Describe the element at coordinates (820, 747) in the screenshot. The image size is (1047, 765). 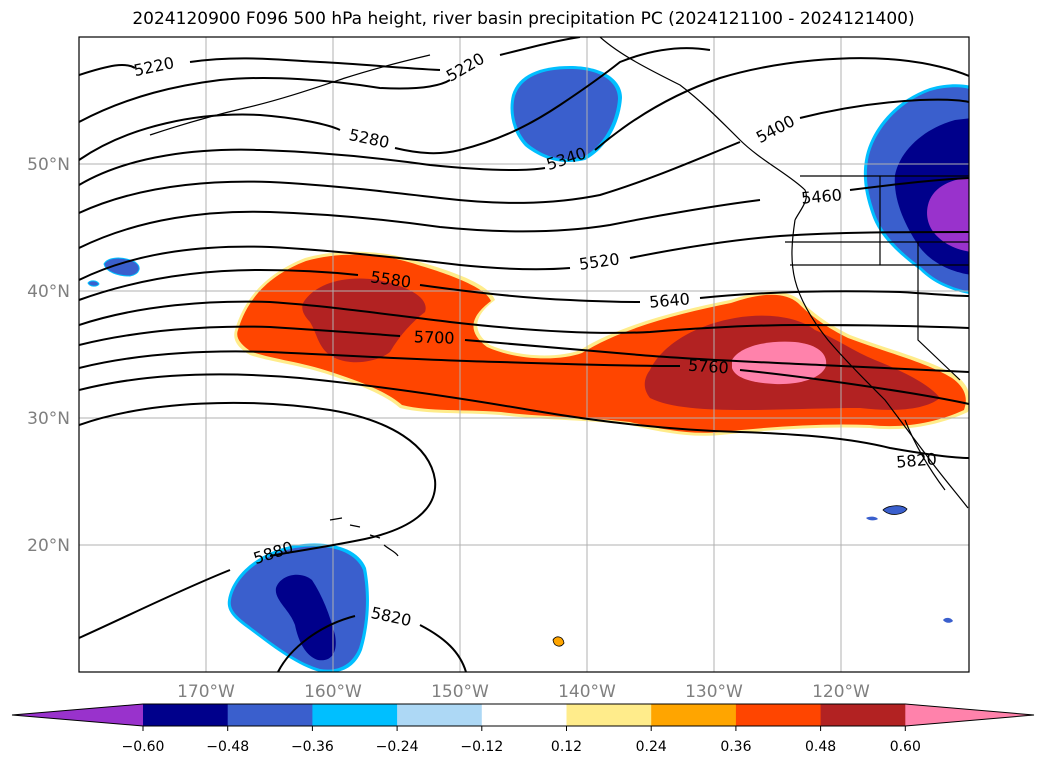
I see `colorbar-tick-label: 0.48` at that location.